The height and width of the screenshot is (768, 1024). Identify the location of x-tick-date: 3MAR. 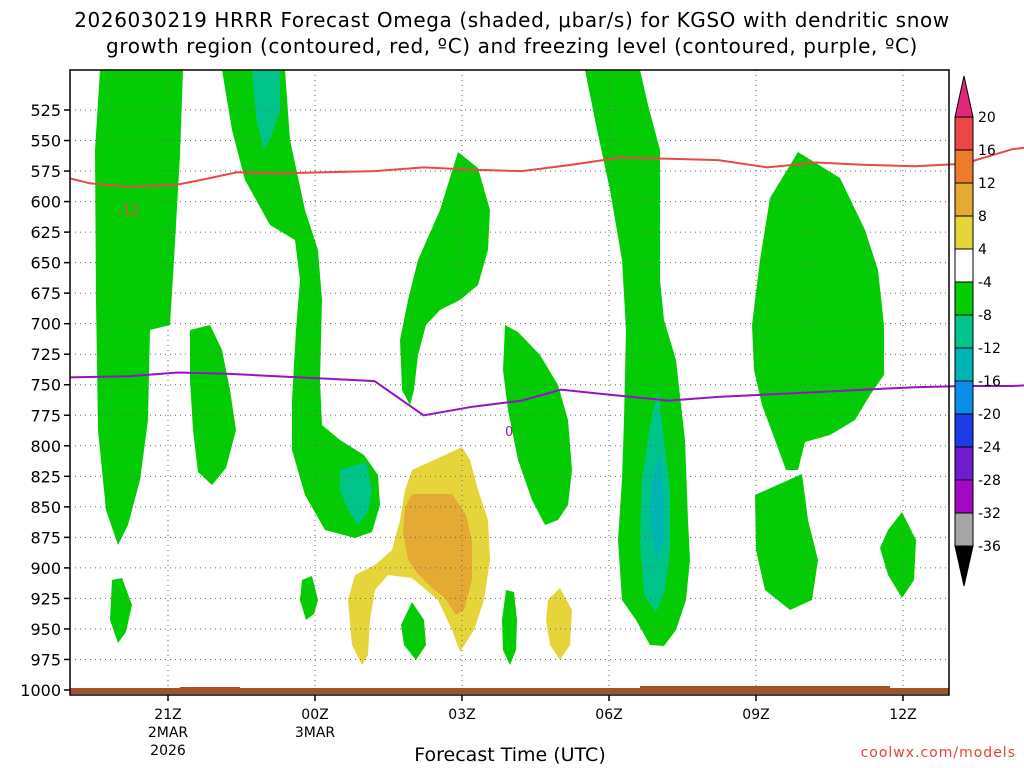
(315, 733).